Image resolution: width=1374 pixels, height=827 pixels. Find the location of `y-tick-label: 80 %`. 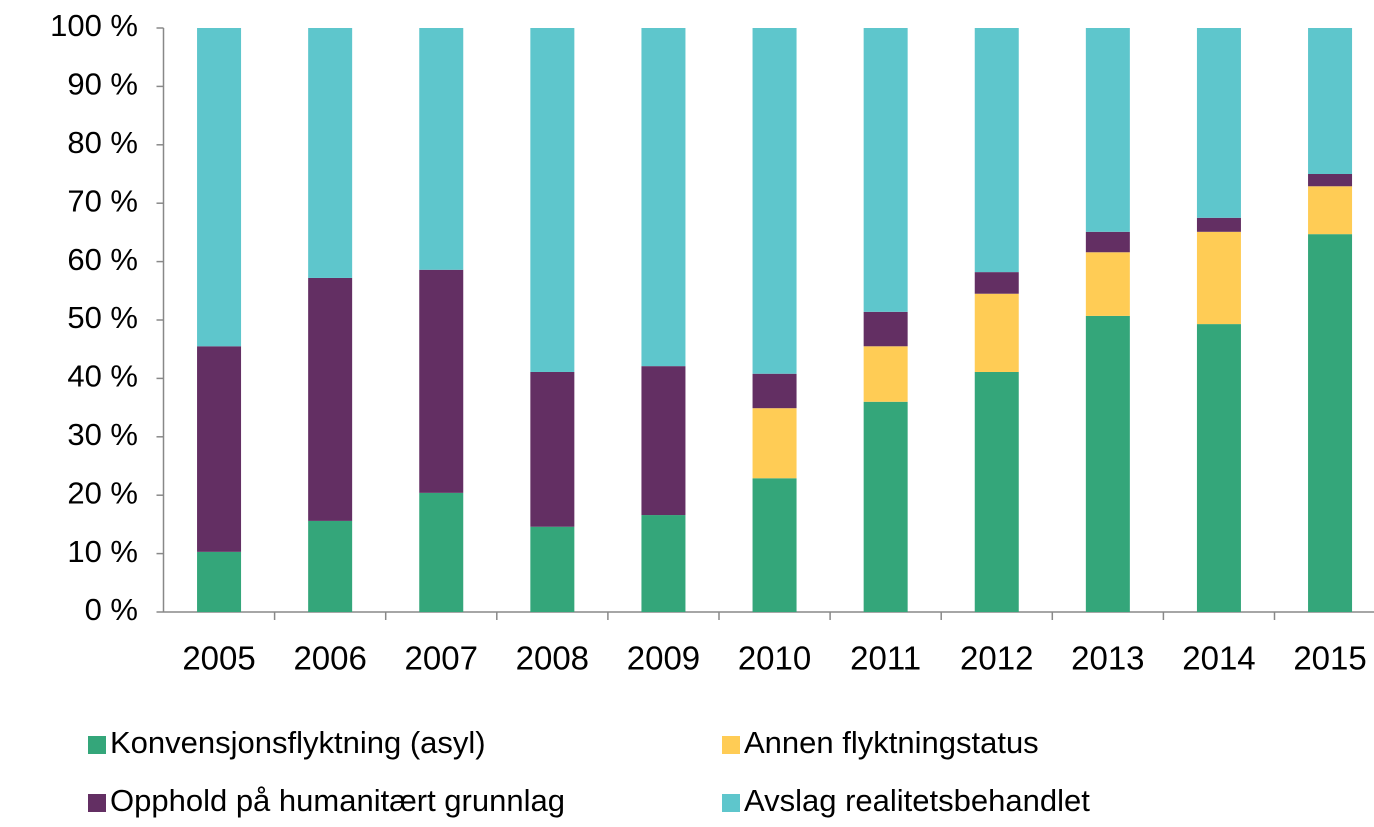

y-tick-label: 80 % is located at coordinates (102, 142).